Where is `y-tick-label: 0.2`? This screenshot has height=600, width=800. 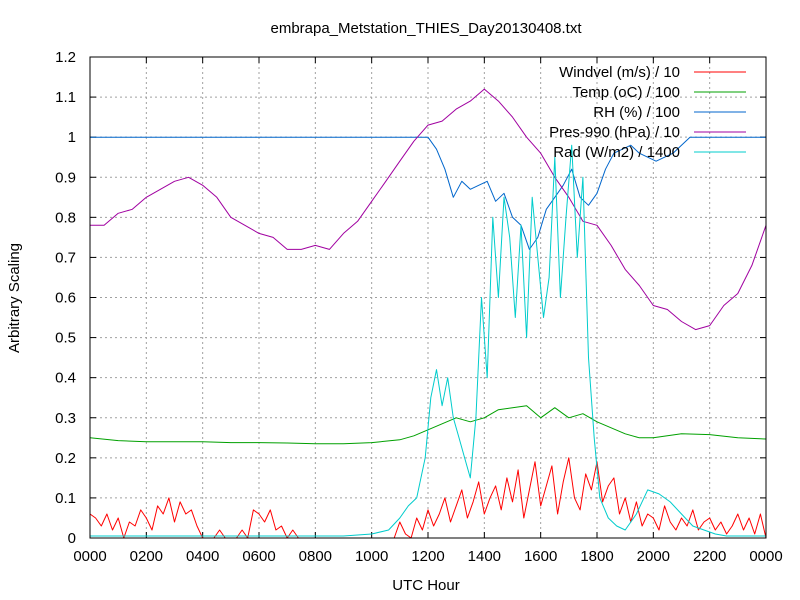 y-tick-label: 0.2 is located at coordinates (65, 458).